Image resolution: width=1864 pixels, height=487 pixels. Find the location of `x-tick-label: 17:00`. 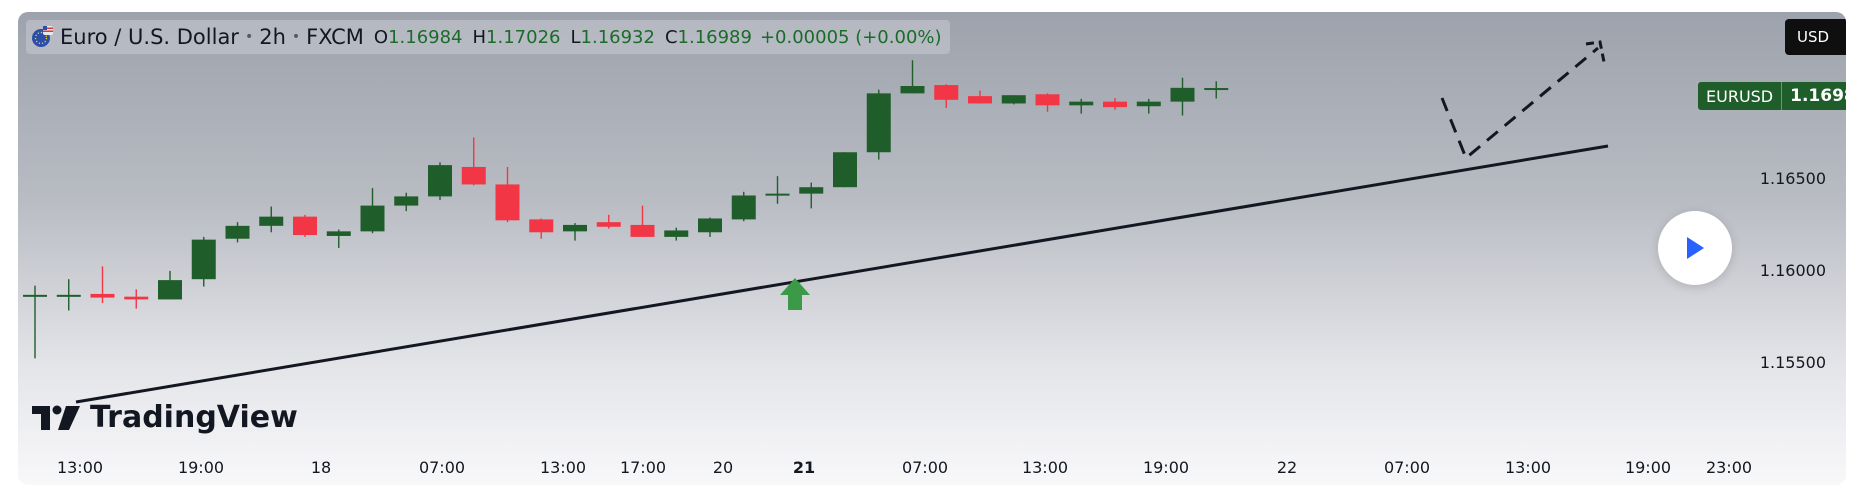

x-tick-label: 17:00 is located at coordinates (643, 467).